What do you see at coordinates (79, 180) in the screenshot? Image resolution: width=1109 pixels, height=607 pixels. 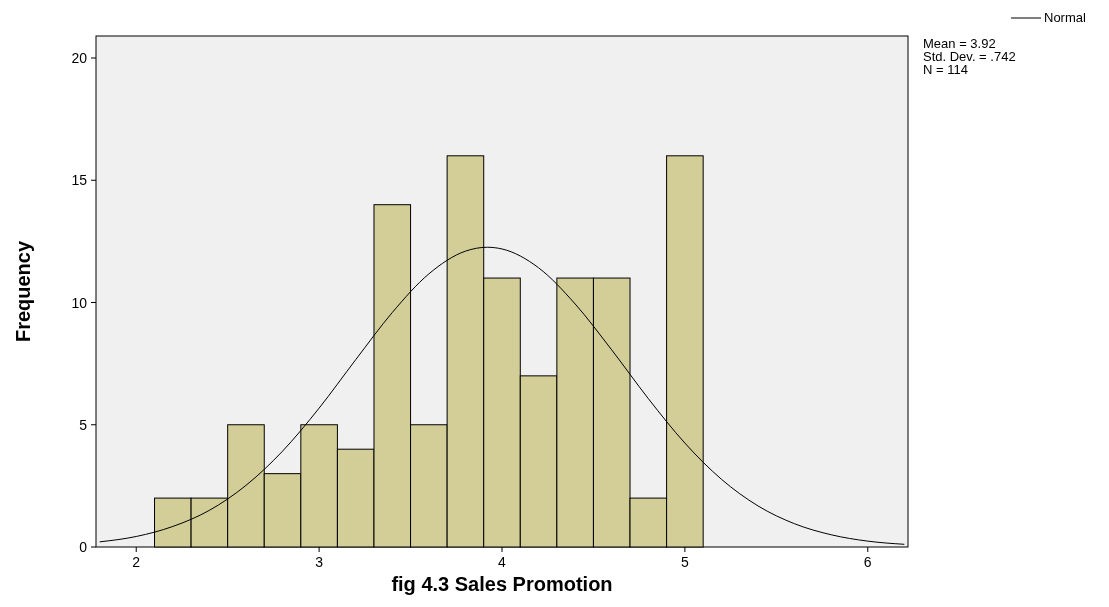 I see `y-tick-label: 15` at bounding box center [79, 180].